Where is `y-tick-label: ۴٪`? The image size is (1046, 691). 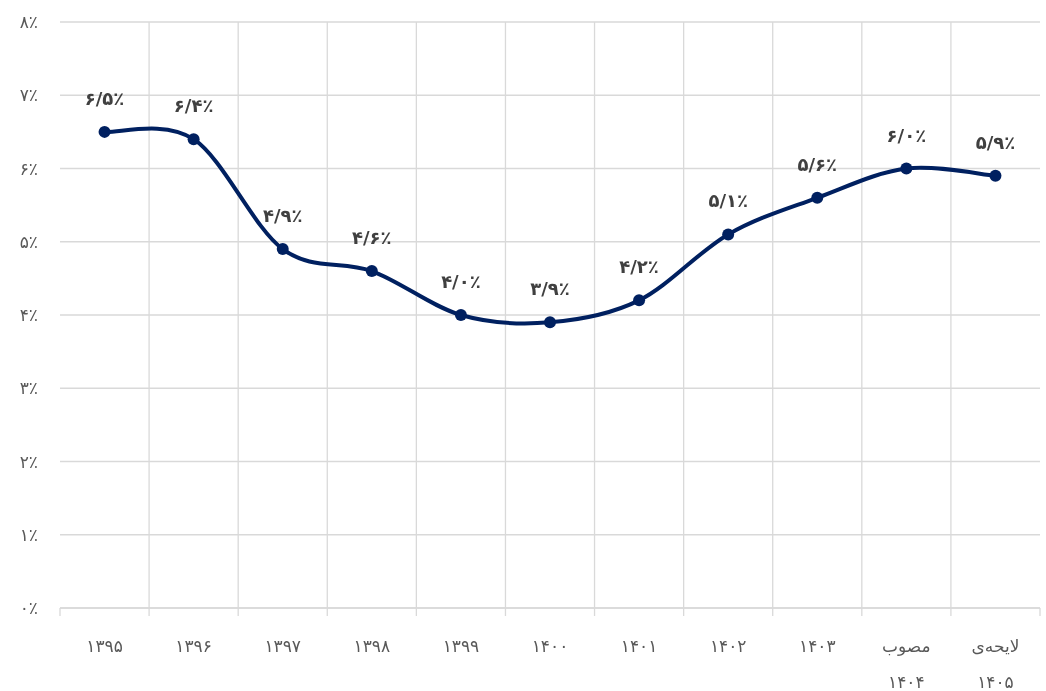
y-tick-label: ۴٪ is located at coordinates (28, 315).